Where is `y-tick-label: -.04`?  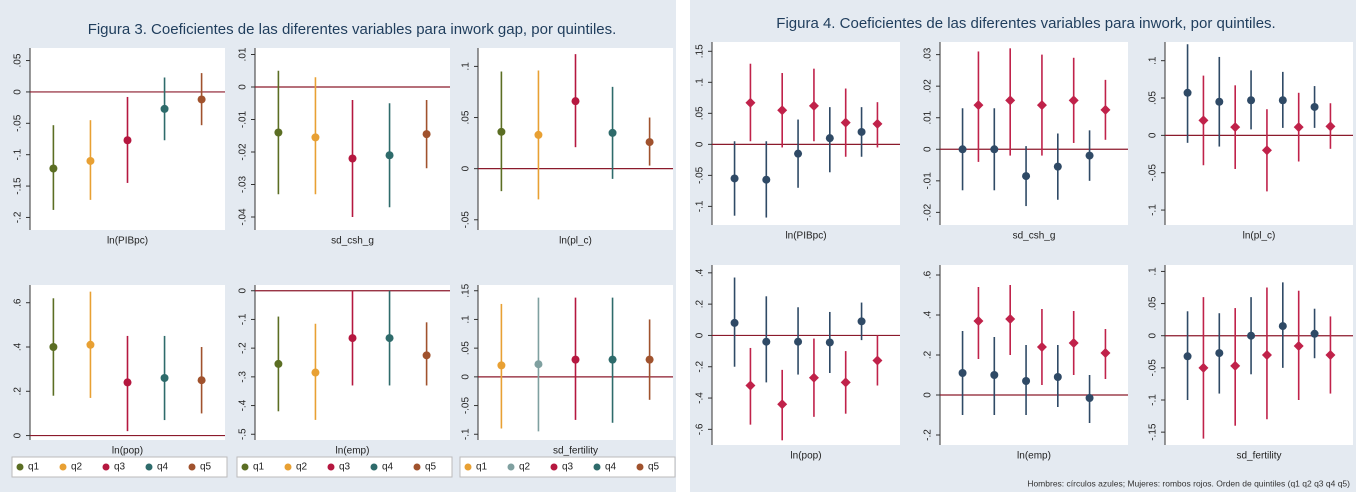 y-tick-label: -.04 is located at coordinates (243, 217).